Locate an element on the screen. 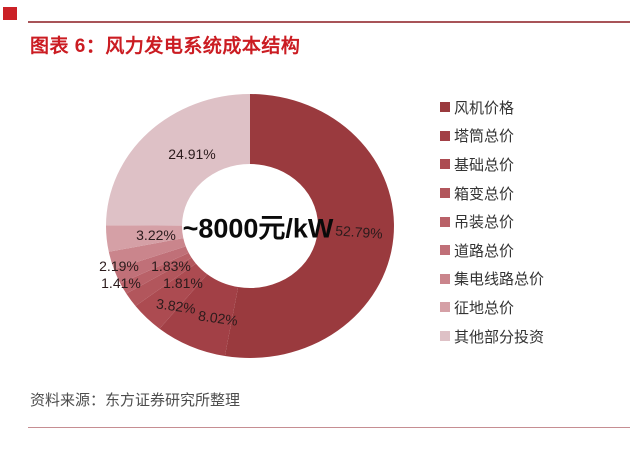  legend-item-征地总价: 征地总价 is located at coordinates (492, 307).